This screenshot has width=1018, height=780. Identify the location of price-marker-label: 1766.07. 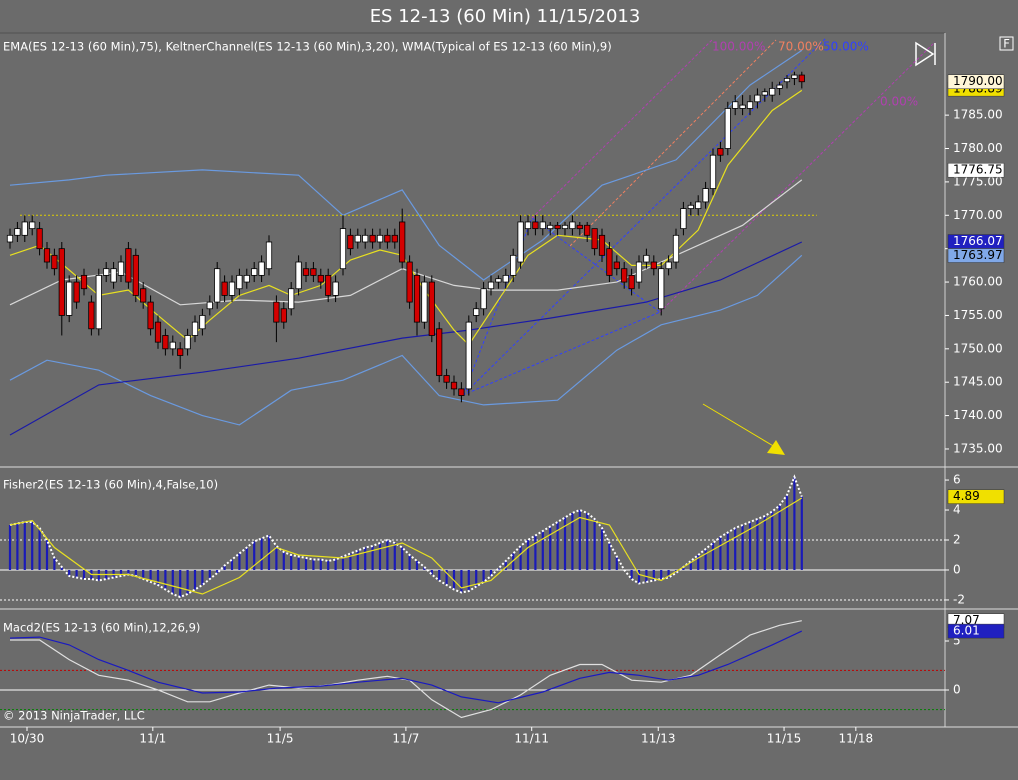
(978, 241).